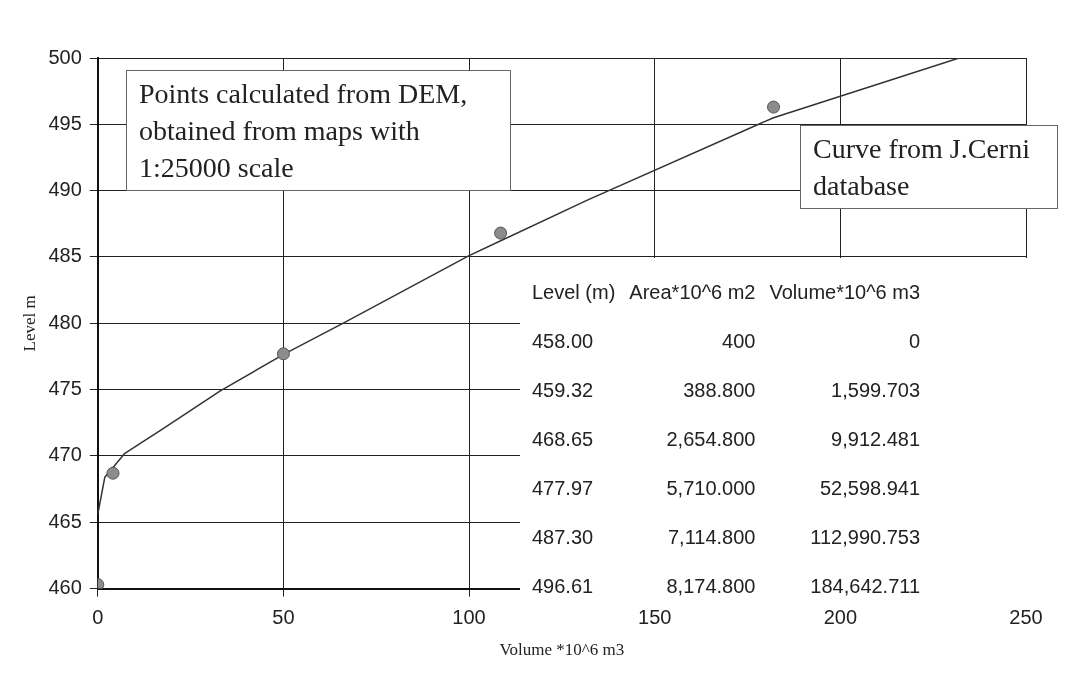 The image size is (1066, 675). Describe the element at coordinates (563, 488) in the screenshot. I see `annotation: 477.97` at that location.